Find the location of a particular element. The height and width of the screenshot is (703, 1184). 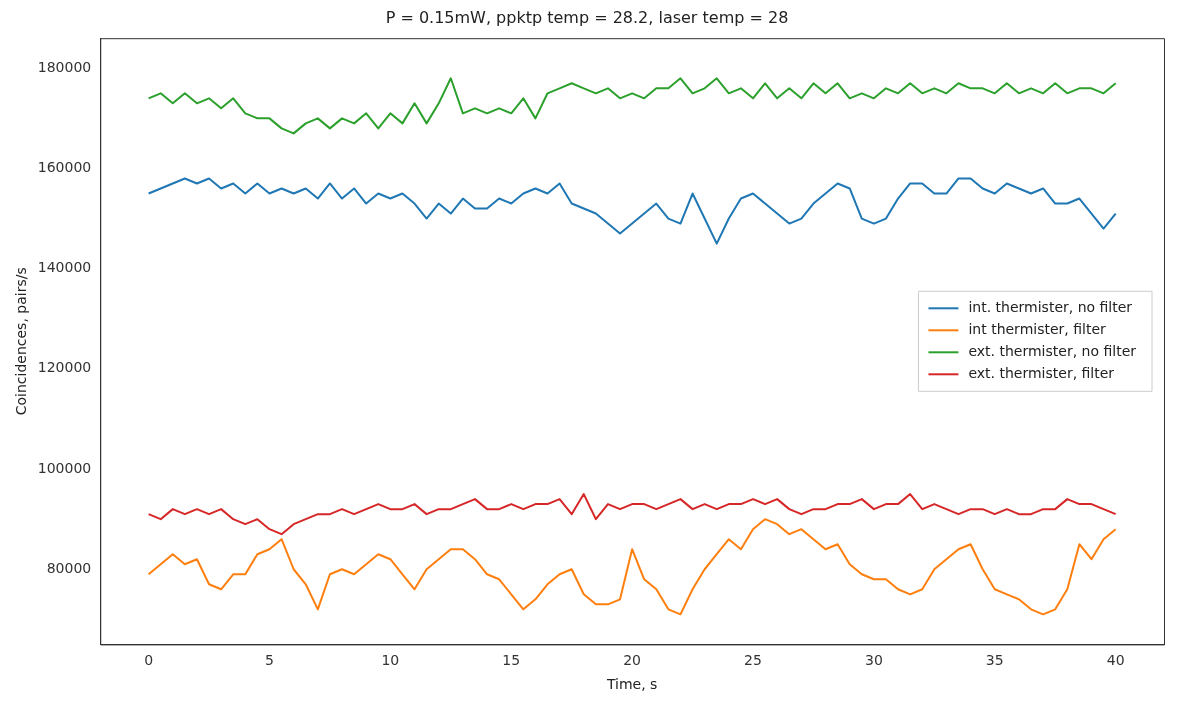

x-tick-label: 20 is located at coordinates (632, 660).